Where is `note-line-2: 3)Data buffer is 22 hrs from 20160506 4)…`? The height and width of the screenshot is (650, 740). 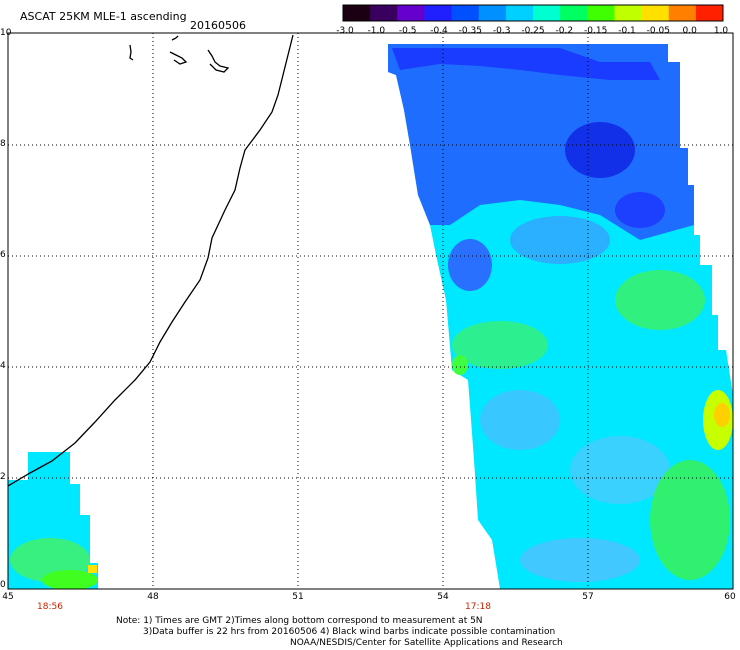 note-line-2: 3)Data buffer is 22 hrs from 20160506 4)… is located at coordinates (349, 632).